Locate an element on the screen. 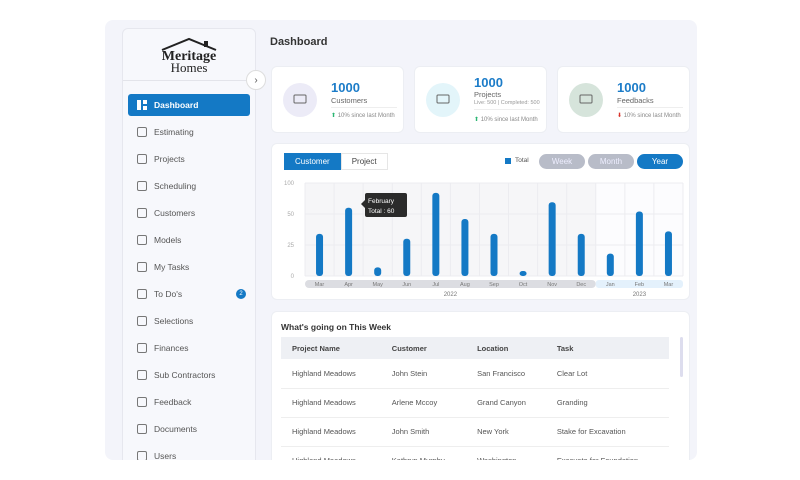 This screenshot has width=800, height=480. bar-nov is located at coordinates (552, 239).